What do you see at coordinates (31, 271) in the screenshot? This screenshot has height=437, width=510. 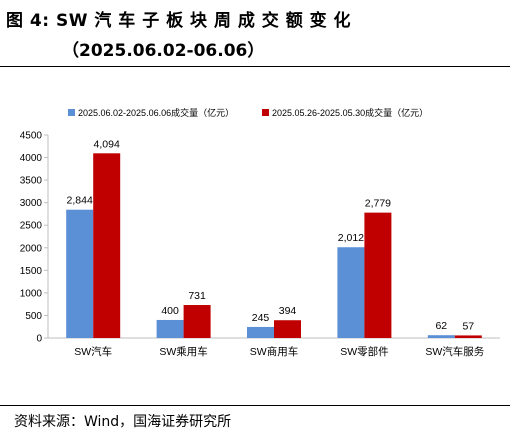 I see `y-tick-label: 1500` at bounding box center [31, 271].